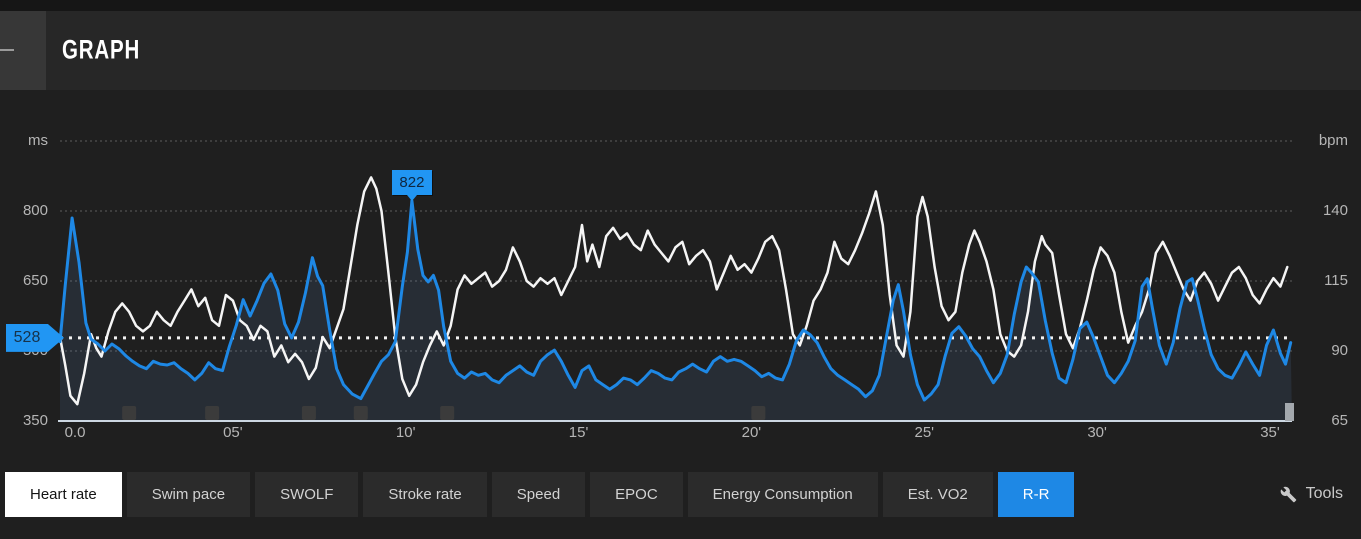 The image size is (1361, 539). I want to click on tab-r-r: R-R, so click(1036, 494).